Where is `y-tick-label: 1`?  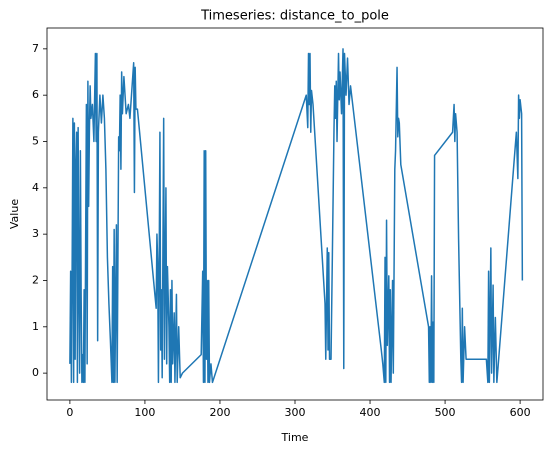 y-tick-label: 1 is located at coordinates (35, 326).